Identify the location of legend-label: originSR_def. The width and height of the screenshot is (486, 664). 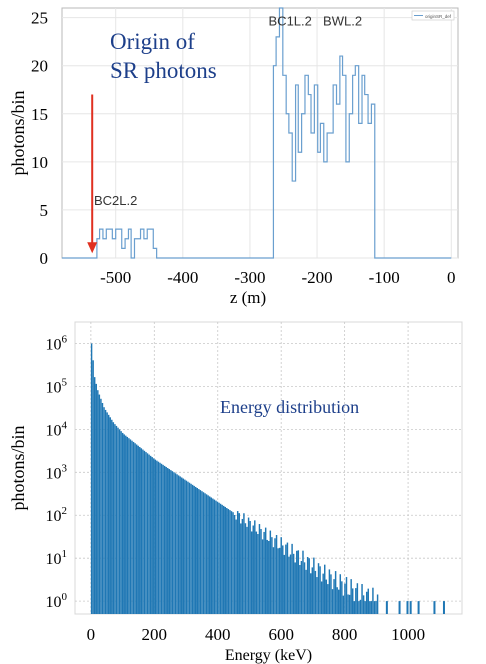
(438, 16).